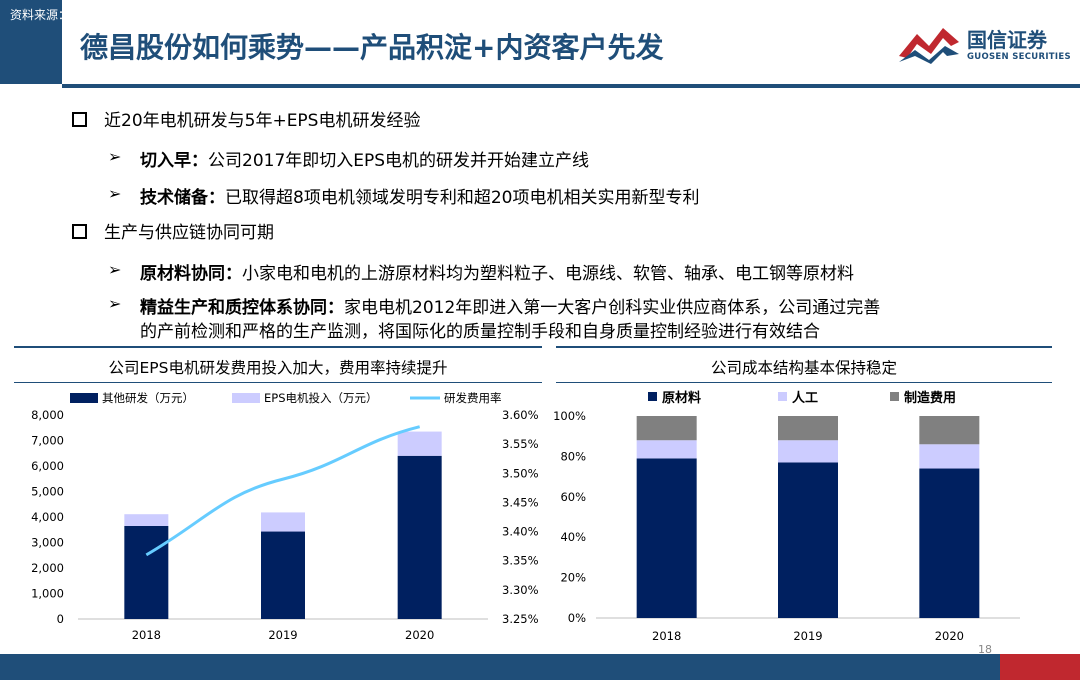 The image size is (1080, 680). I want to click on bullet-tech-reserve: 技术储备：已取得超8项电机领域发明专利和超20项电机相关实用新型专利, so click(419, 195).